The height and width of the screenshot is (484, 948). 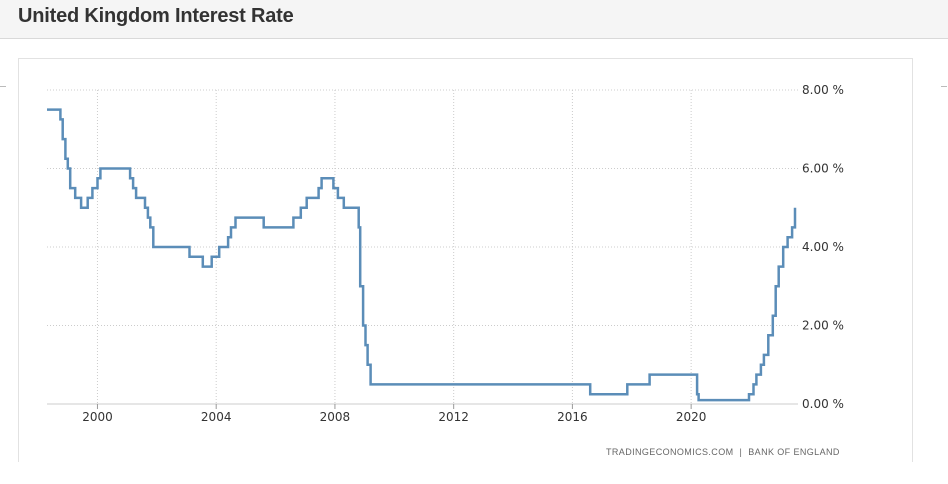 I want to click on chart-source: TRADINGECONOMICS.COM | BANK OF ENGLAND, so click(x=723, y=452).